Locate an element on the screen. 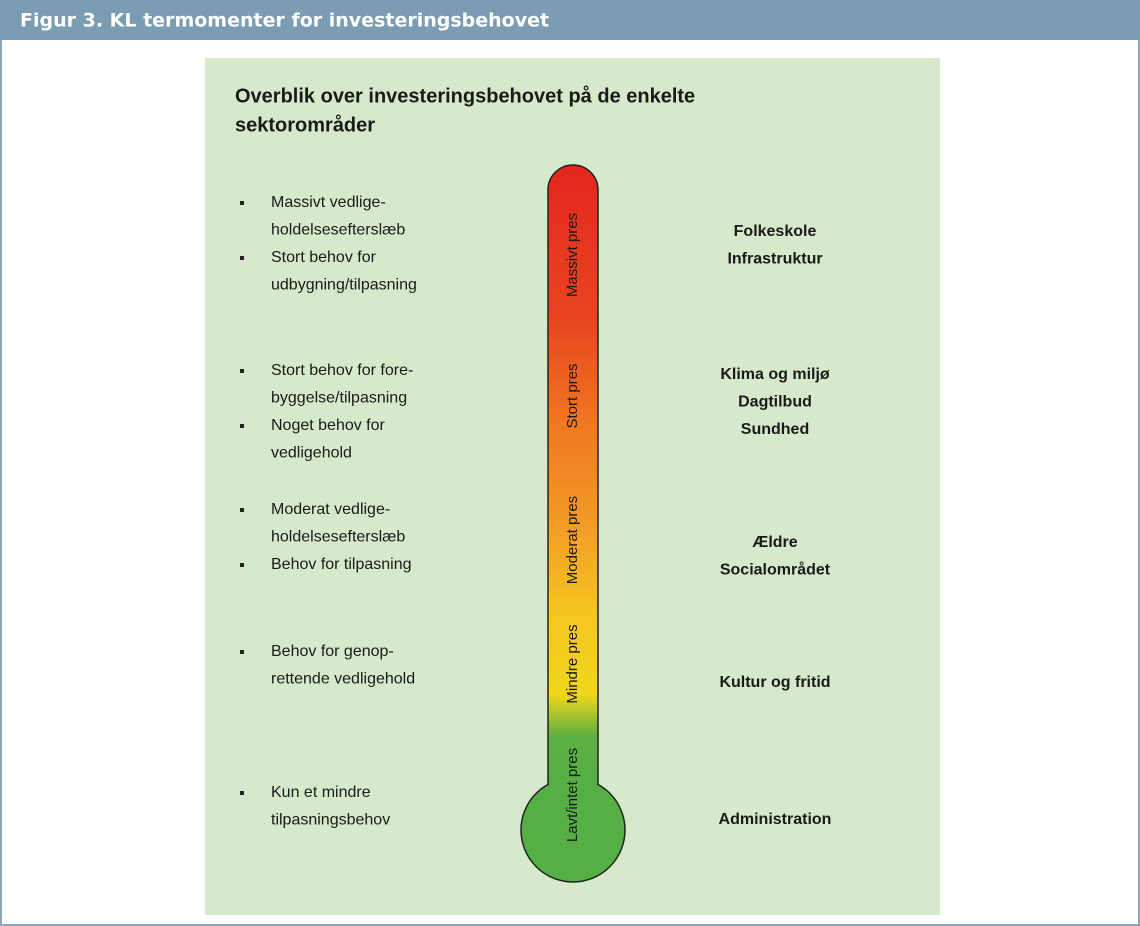 The height and width of the screenshot is (926, 1140). thermometer is located at coordinates (573, 523).